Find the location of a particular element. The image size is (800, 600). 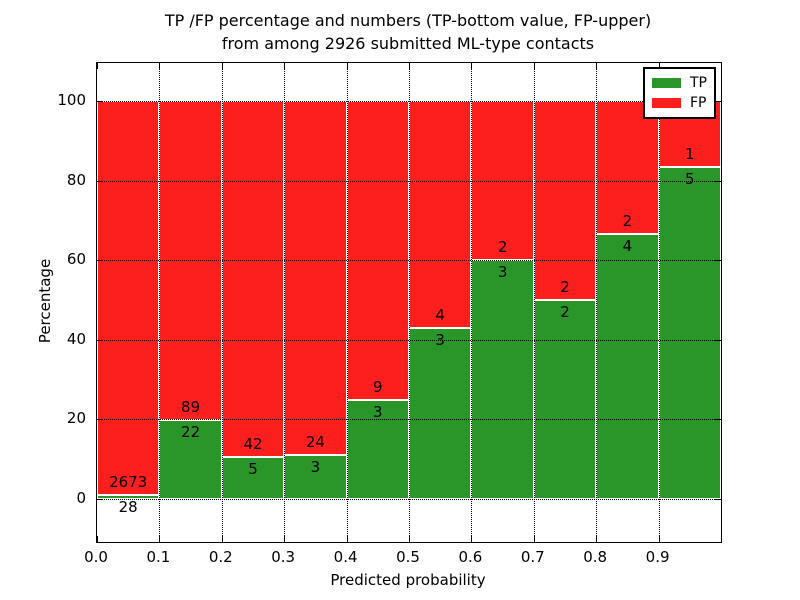

bar-tp-count-label: 22 is located at coordinates (191, 432).